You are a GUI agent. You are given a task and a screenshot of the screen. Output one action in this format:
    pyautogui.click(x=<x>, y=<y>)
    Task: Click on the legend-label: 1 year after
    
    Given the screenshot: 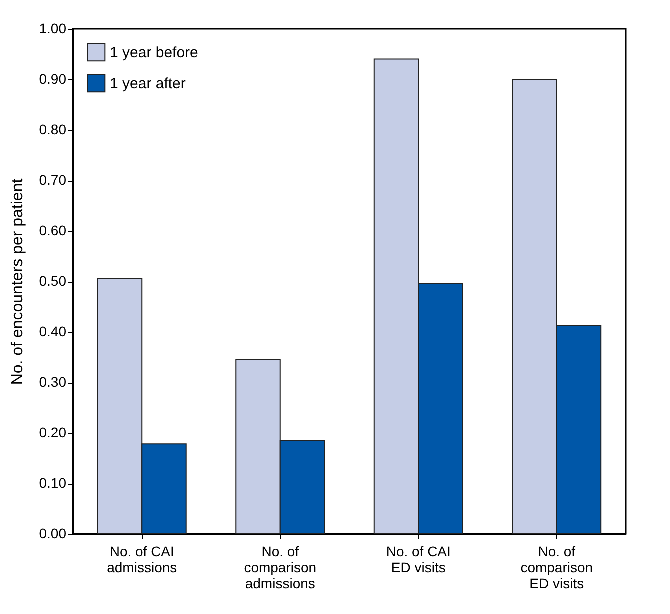 What is the action you would take?
    pyautogui.click(x=148, y=84)
    